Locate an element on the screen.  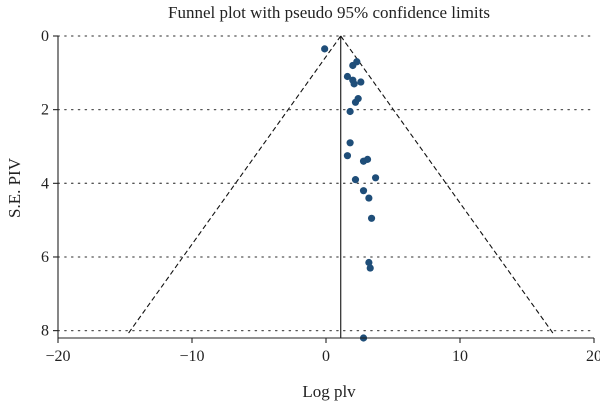
y-tick-label-2: 2 is located at coordinates (45, 110).